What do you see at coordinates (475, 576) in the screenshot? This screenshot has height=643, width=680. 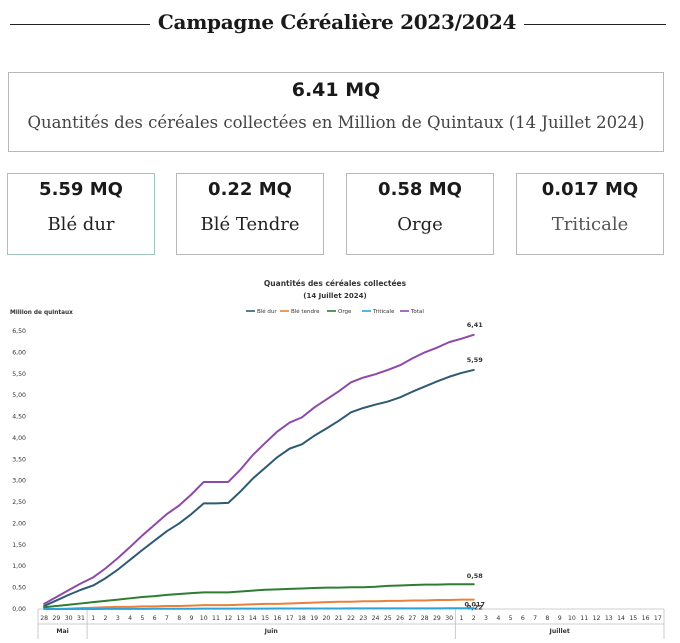 I see `data-label: 0,58` at bounding box center [475, 576].